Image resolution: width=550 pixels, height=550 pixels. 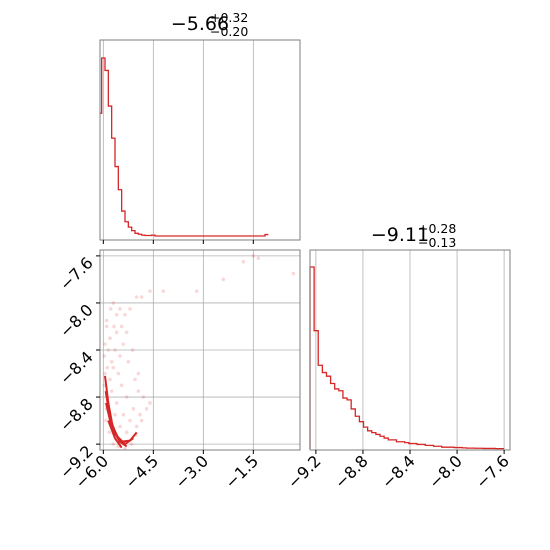 What do you see at coordinates (445, 471) in the screenshot?
I see `bottom-right-xtick-label-3: −8.0` at bounding box center [445, 471].